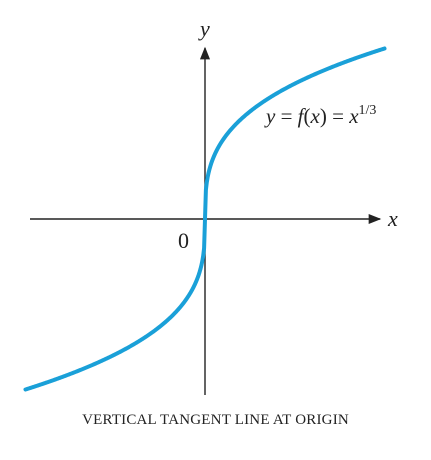 This screenshot has width=431, height=460. I want to click on figure-caption: VERTICAL TANGENT LINE AT ORIGIN, so click(215, 420).